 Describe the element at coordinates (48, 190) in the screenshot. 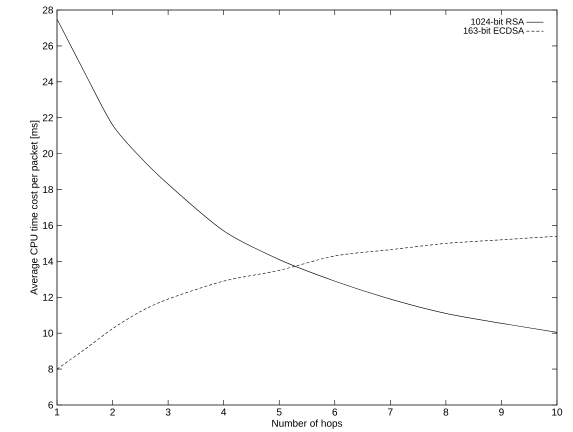

I see `y-tick-label: 18` at that location.